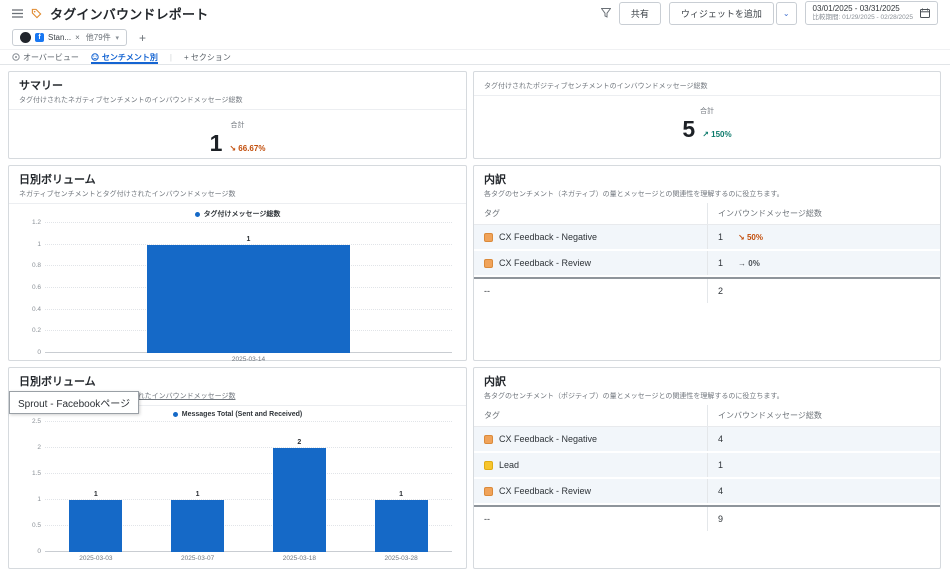 Image resolution: width=950 pixels, height=569 pixels. What do you see at coordinates (862, 17) in the screenshot?
I see `compare-range-value: 比較期間: 01/29/2025 - 02/28/2025` at bounding box center [862, 17].